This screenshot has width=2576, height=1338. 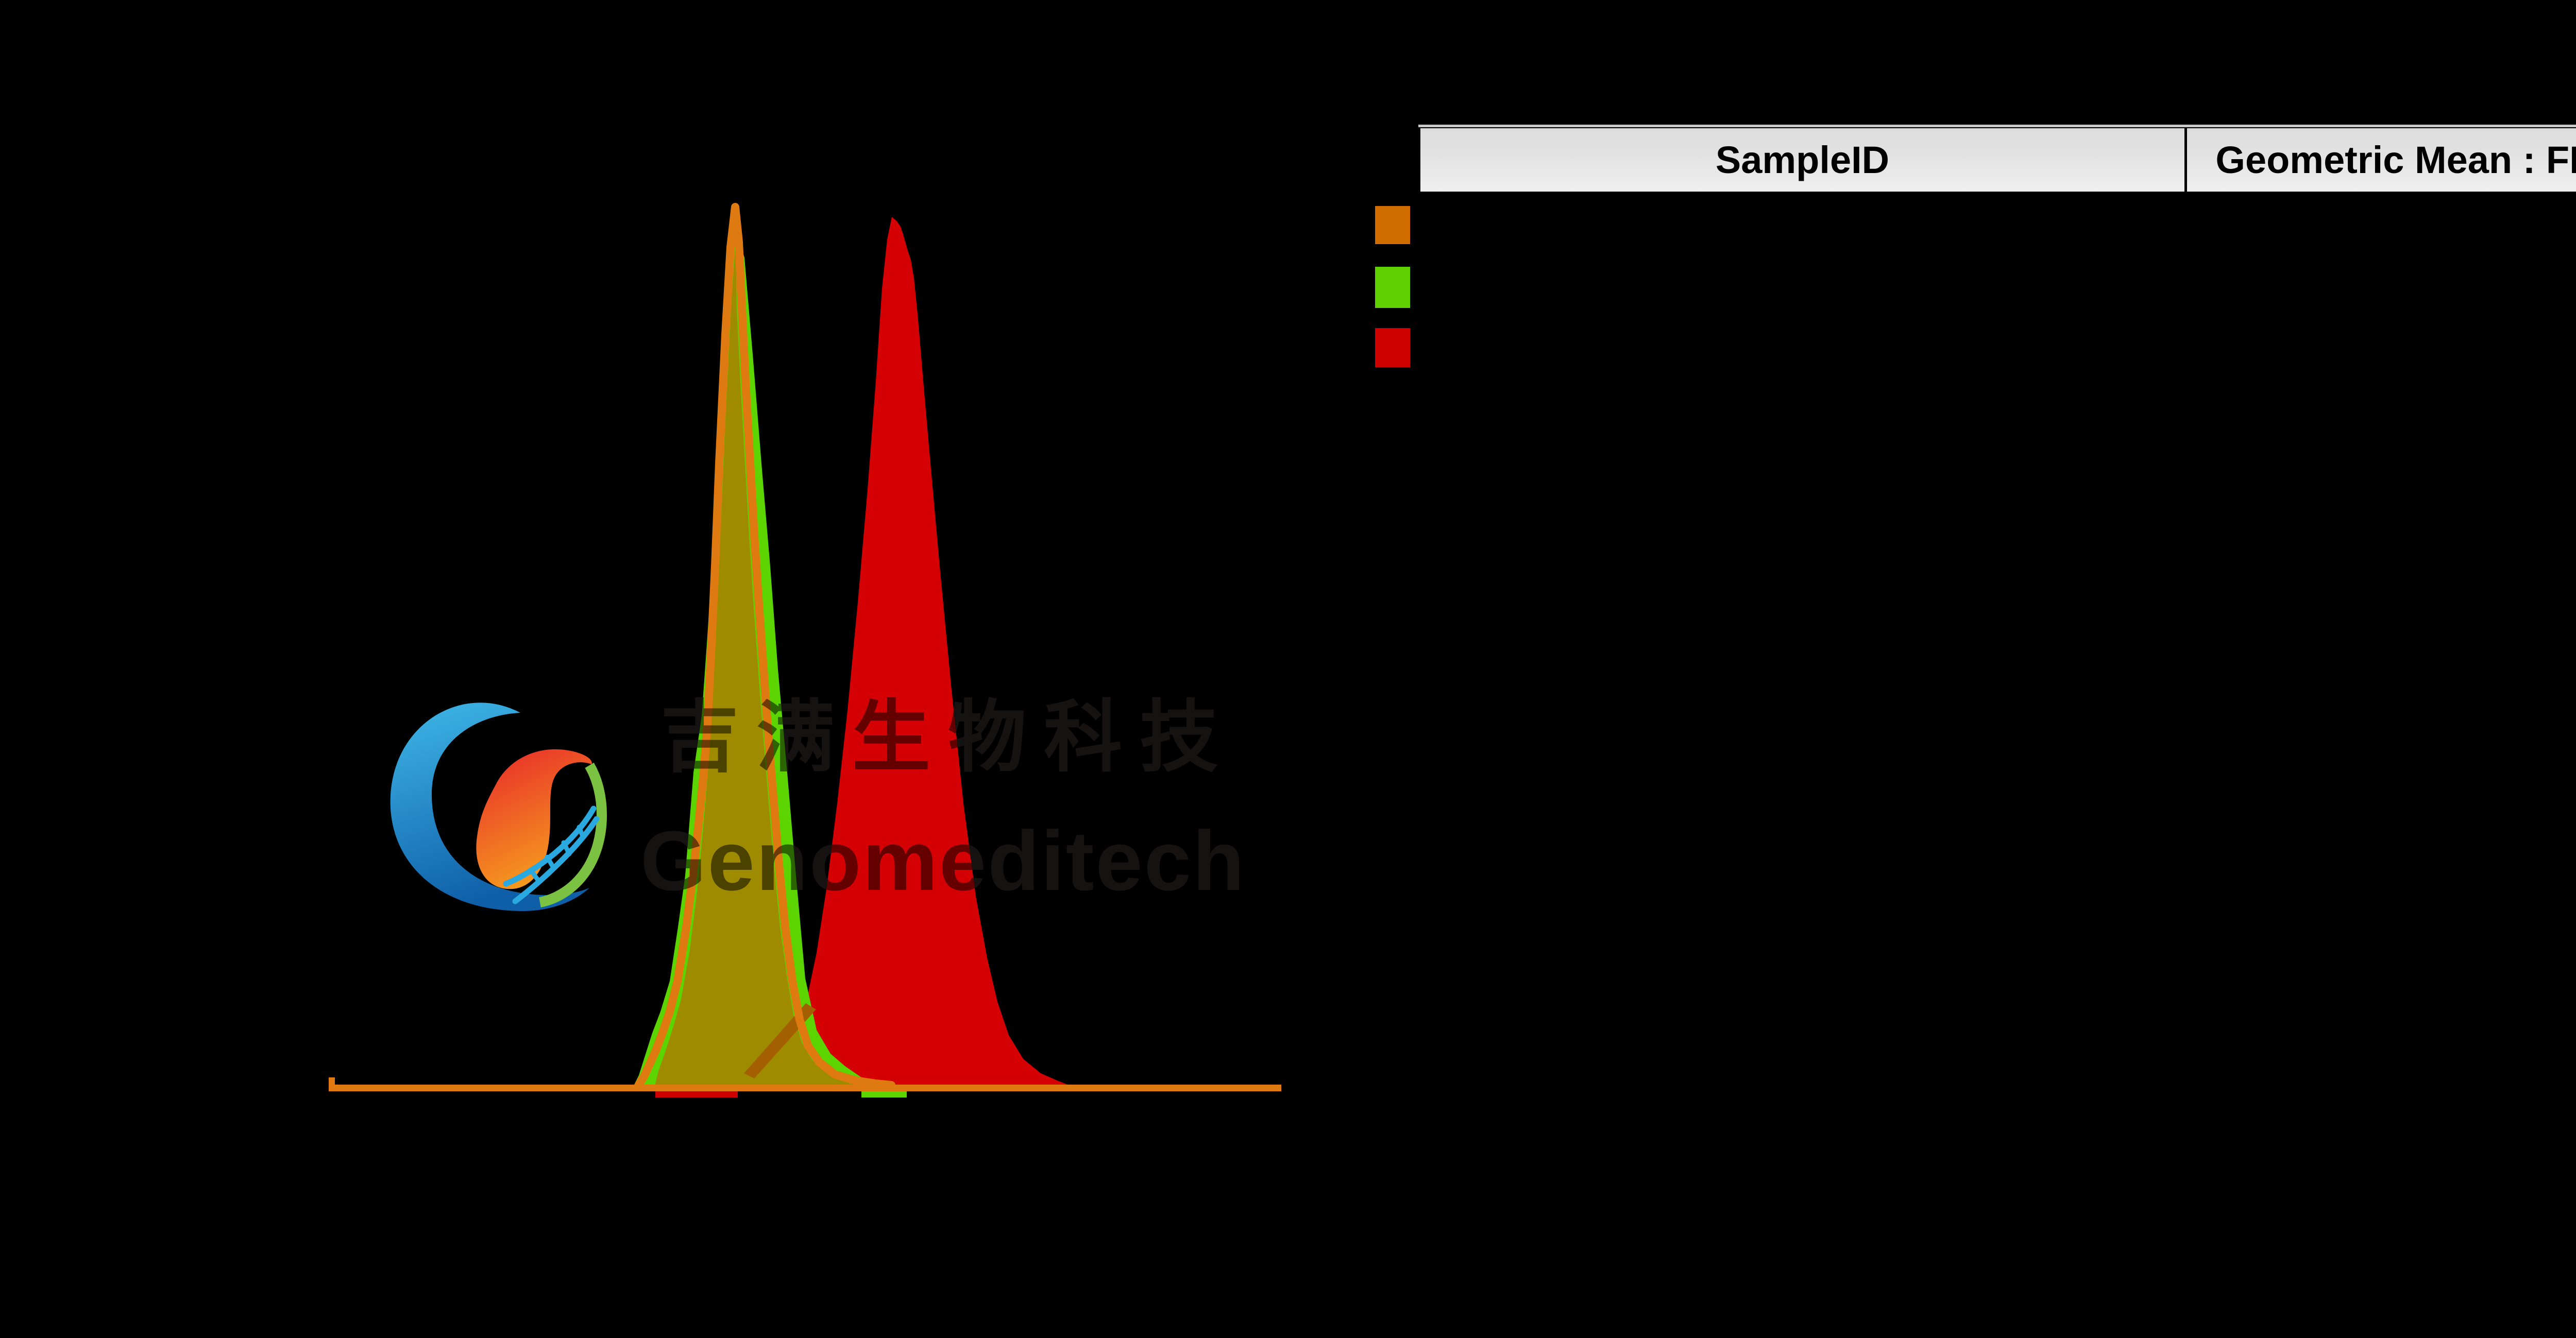 What do you see at coordinates (551, 854) in the screenshot?
I see `logo-dna-helix` at bounding box center [551, 854].